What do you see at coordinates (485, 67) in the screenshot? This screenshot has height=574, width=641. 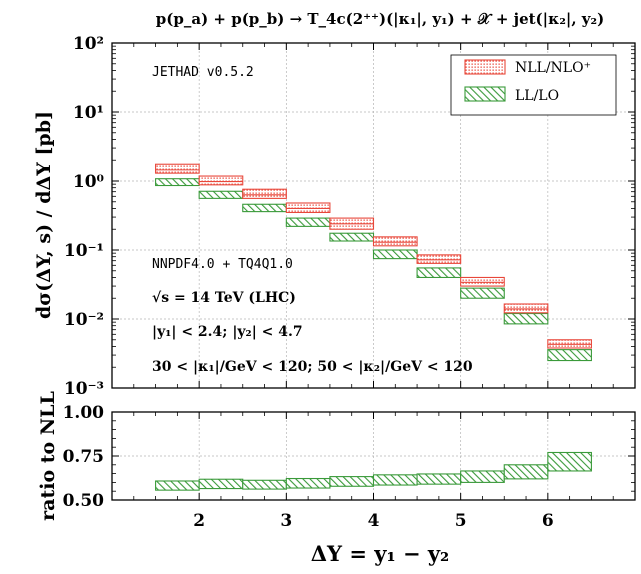 I see `legend-swatch-nll` at bounding box center [485, 67].